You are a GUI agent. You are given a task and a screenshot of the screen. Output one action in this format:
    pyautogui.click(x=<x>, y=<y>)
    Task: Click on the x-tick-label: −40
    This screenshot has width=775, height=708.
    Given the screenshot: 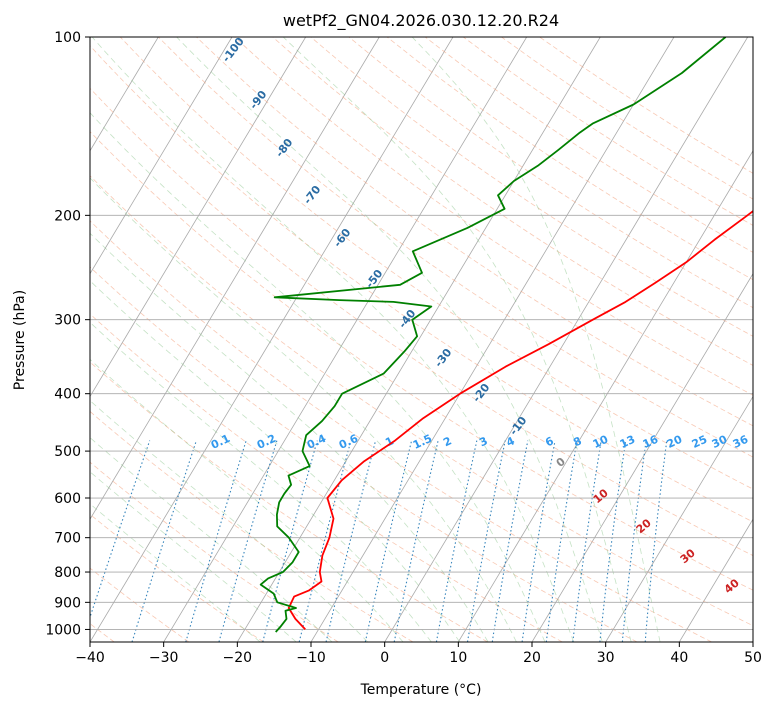 What is the action you would take?
    pyautogui.click(x=90, y=658)
    